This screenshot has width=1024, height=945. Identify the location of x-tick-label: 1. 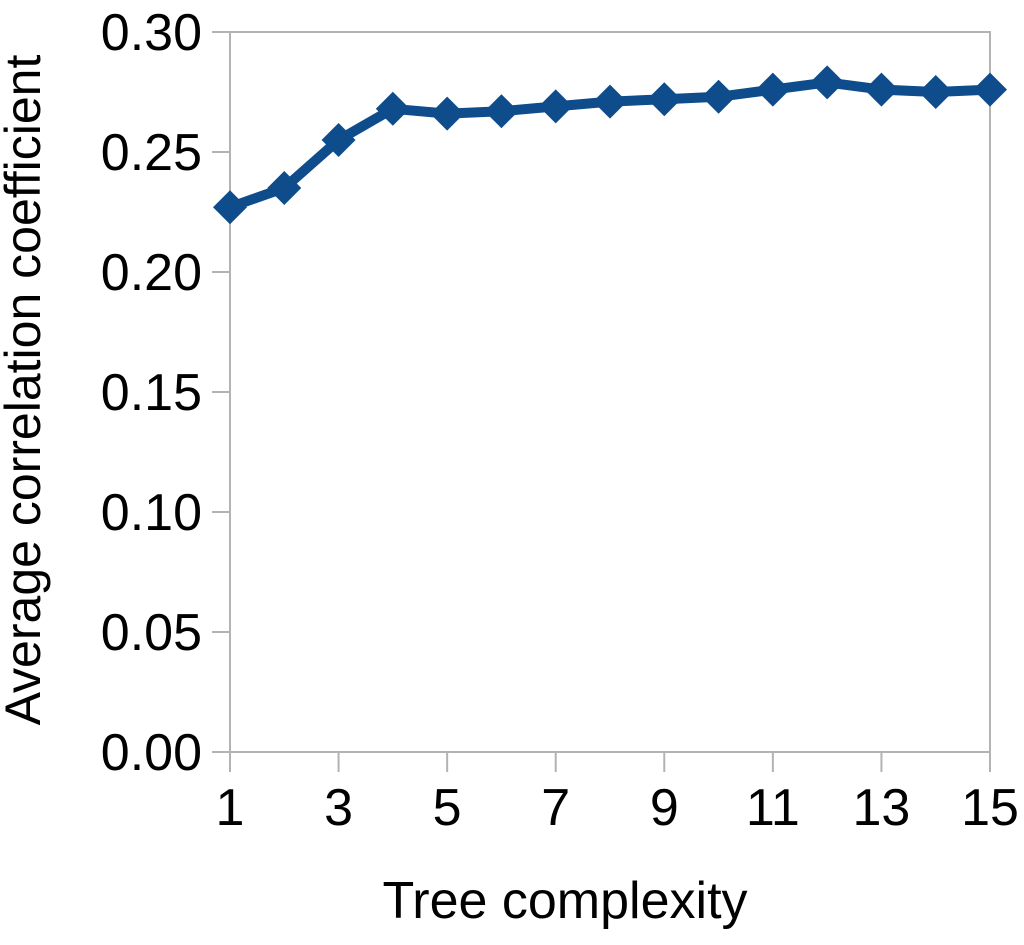
(230, 808).